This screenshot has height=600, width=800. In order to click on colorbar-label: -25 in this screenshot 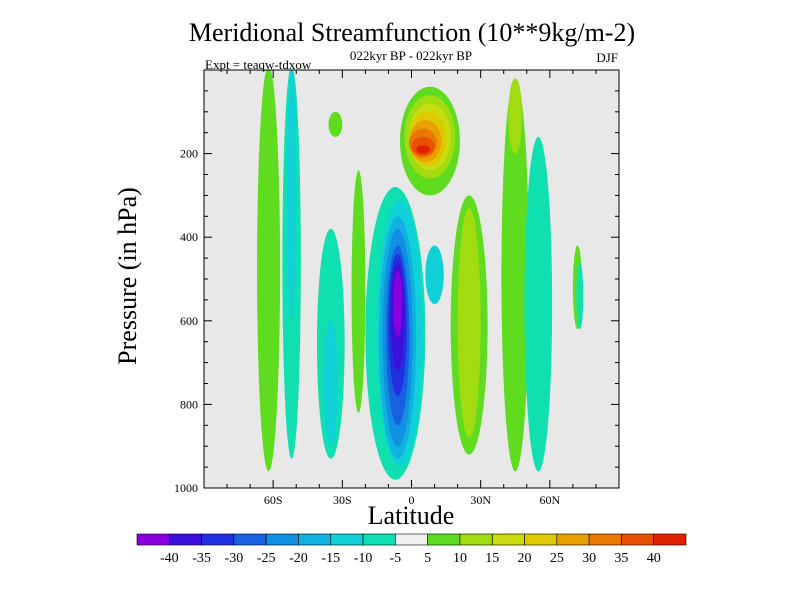, I will do `click(266, 558)`.